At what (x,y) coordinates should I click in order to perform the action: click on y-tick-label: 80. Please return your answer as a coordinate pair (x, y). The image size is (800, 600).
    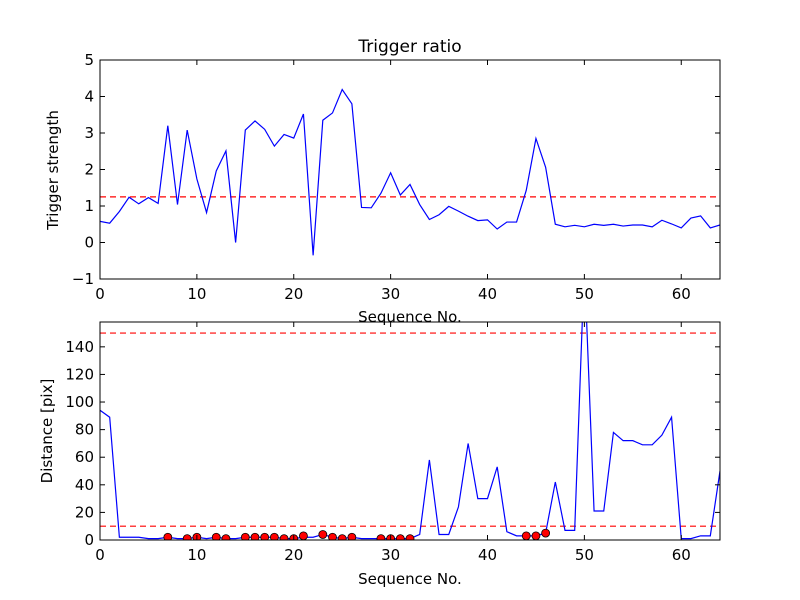
    Looking at the image, I should click on (84, 430).